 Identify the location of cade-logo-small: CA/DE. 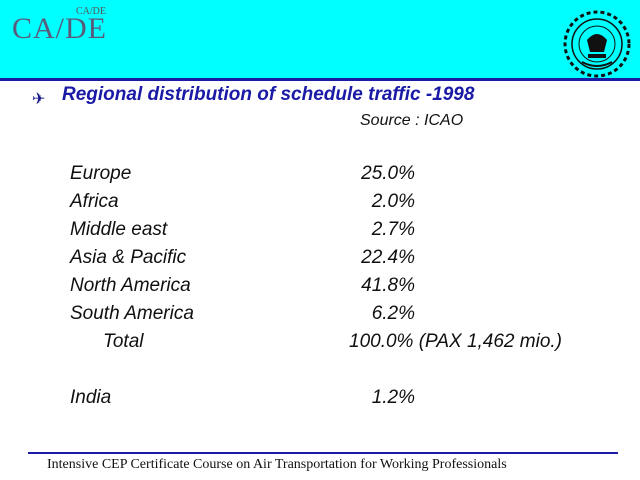
(91, 11).